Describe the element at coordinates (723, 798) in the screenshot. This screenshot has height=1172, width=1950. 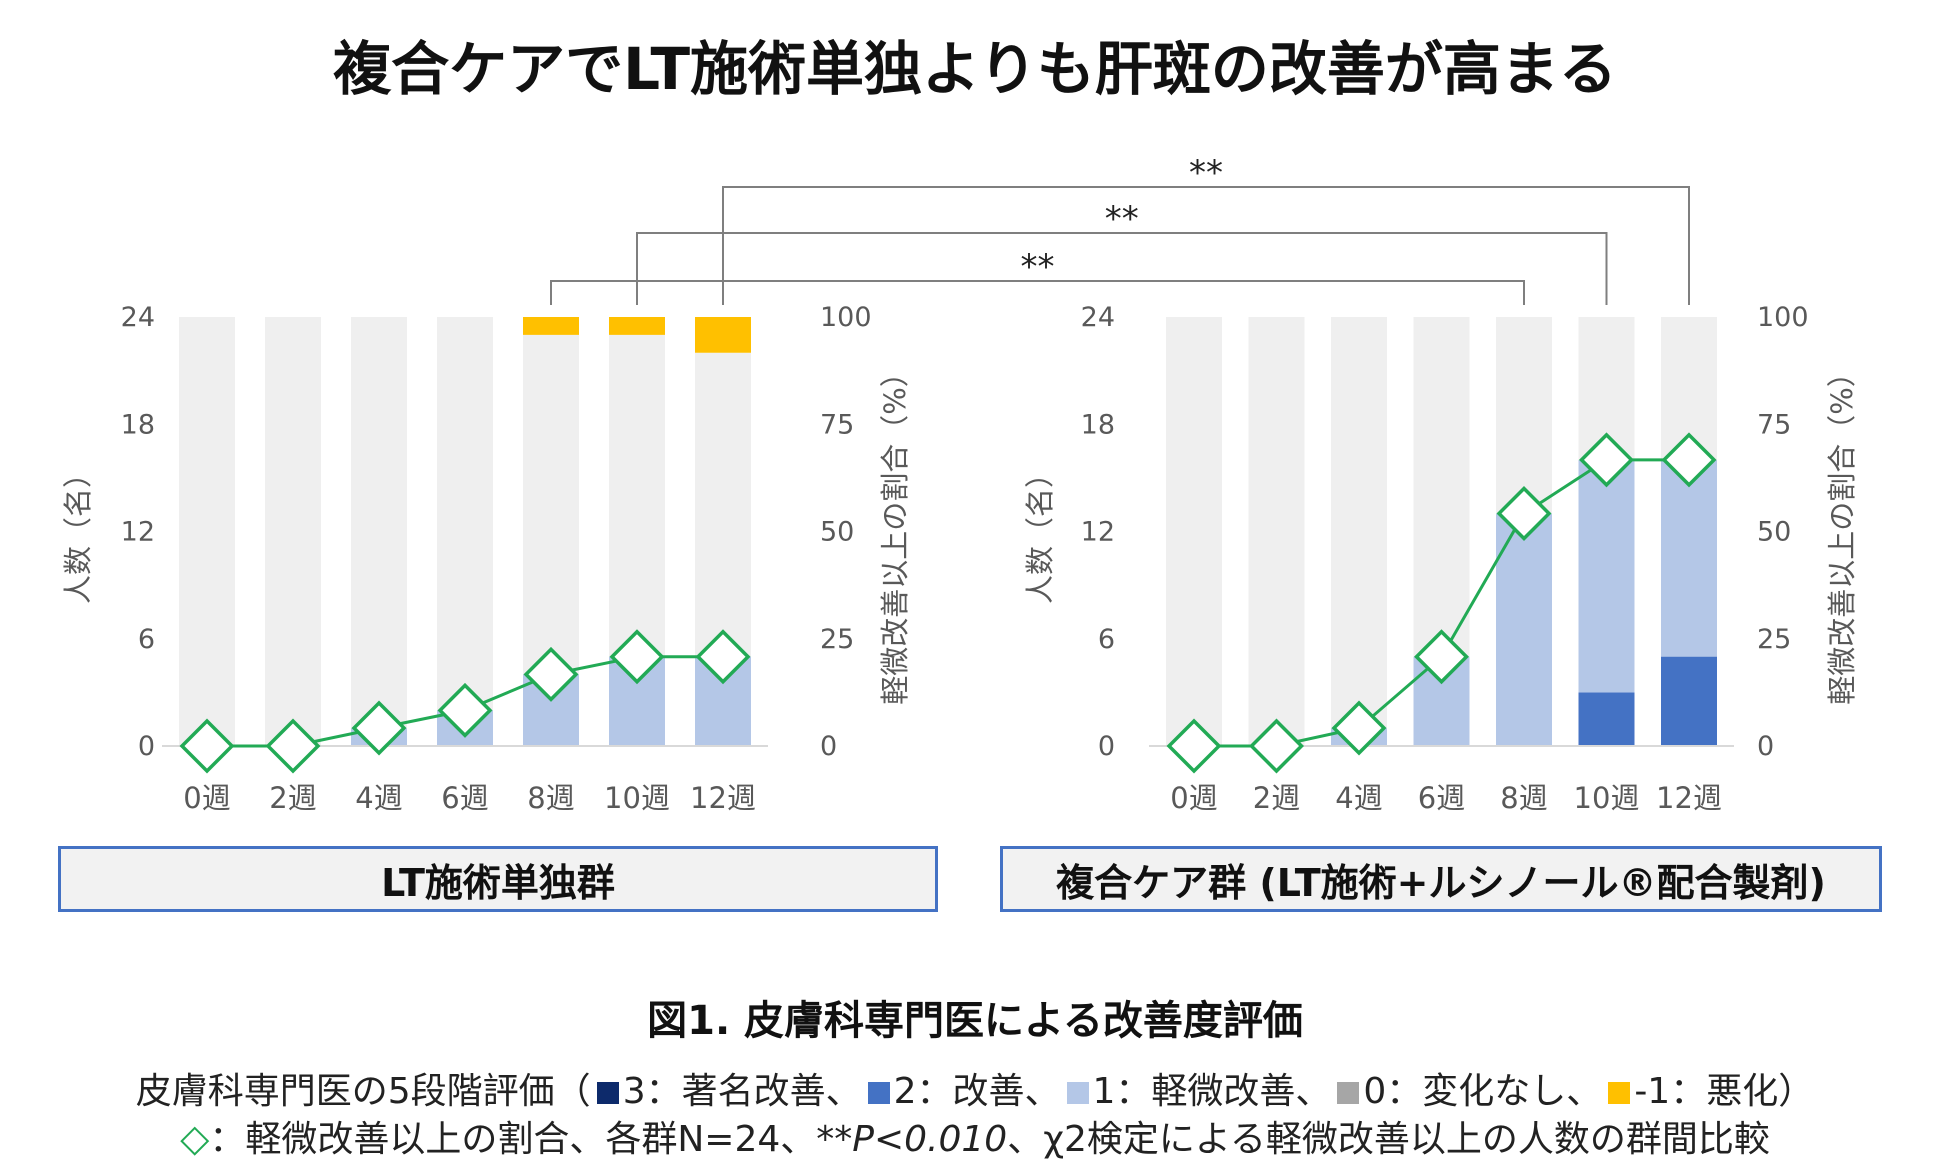
I see `x-tick-label: 12週` at that location.